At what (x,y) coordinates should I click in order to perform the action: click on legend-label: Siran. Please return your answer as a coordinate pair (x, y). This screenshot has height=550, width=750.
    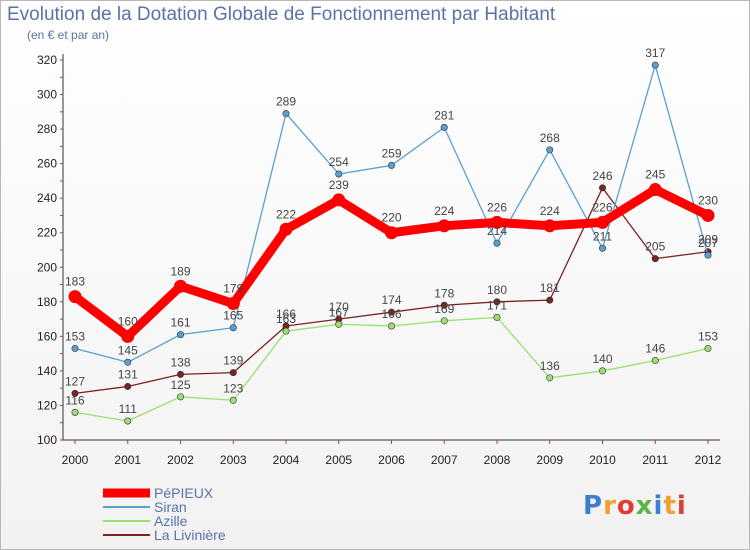
    Looking at the image, I should click on (170, 507).